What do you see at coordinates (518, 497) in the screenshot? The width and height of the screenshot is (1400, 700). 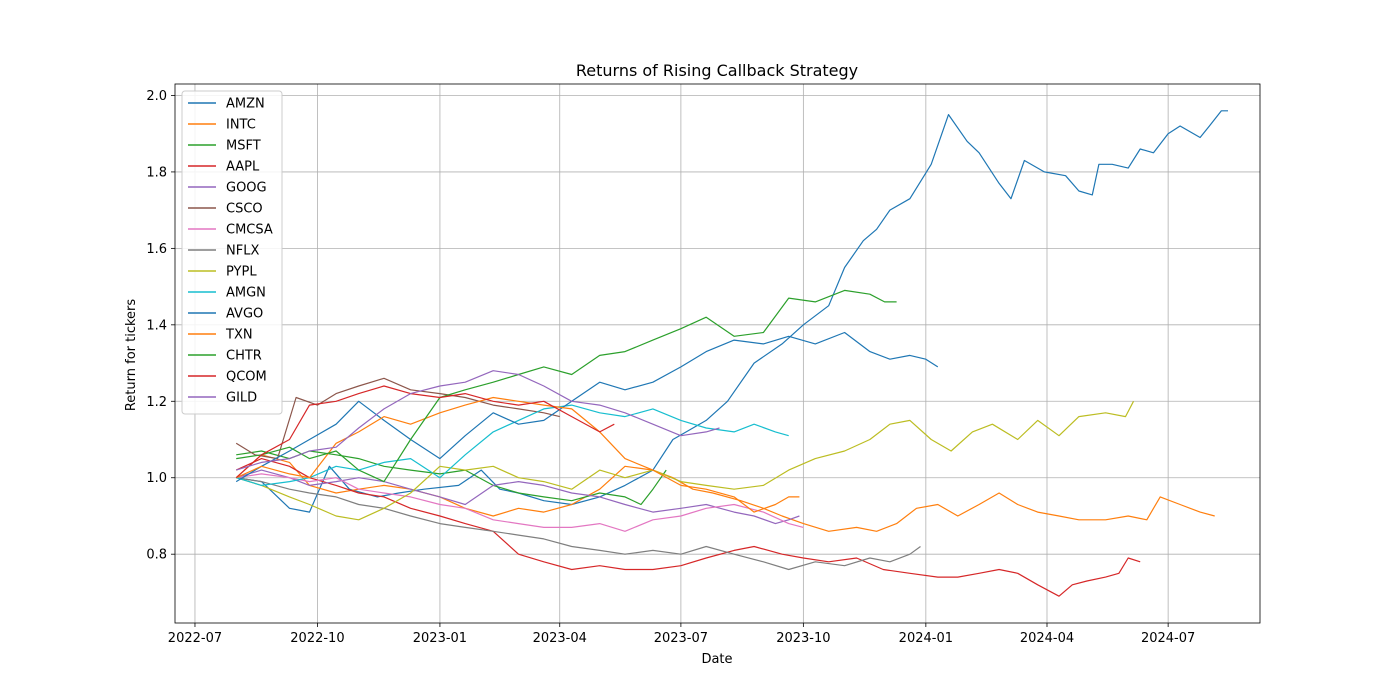 I see `series-line-goog` at bounding box center [518, 497].